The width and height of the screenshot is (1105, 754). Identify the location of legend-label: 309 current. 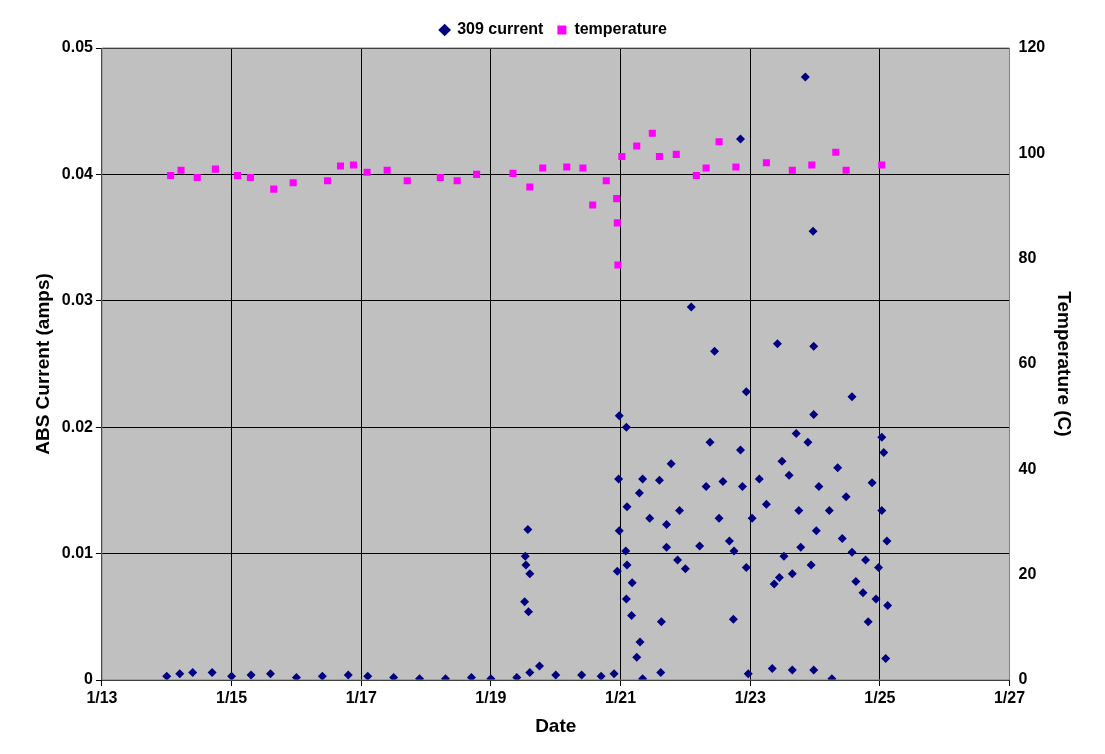
(501, 29).